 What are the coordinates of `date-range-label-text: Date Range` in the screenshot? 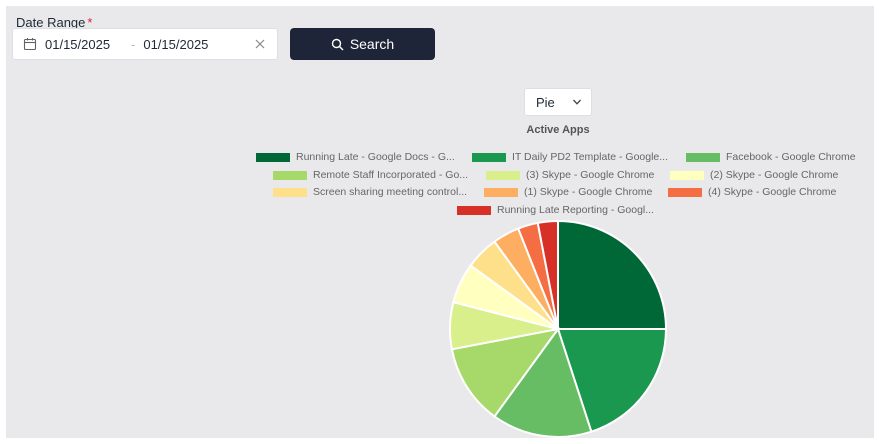 It's located at (51, 22).